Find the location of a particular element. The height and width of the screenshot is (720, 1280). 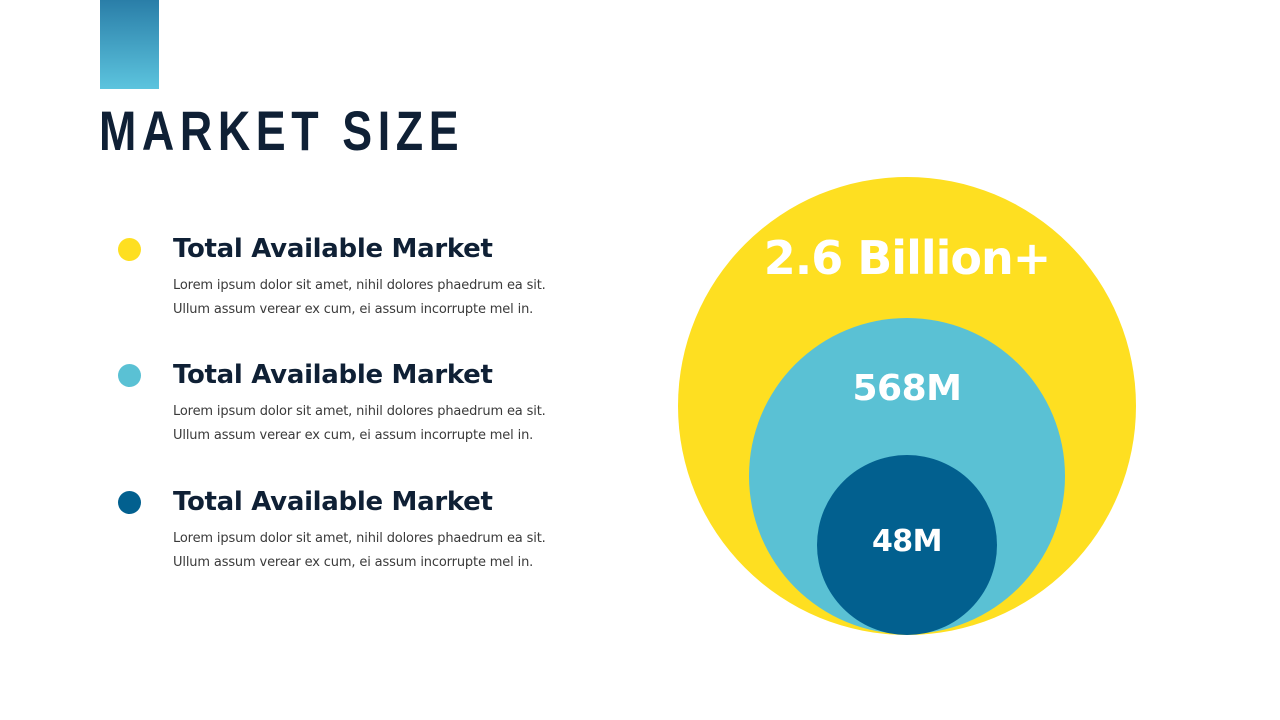

light-blue-bullet-icon is located at coordinates (129, 375).